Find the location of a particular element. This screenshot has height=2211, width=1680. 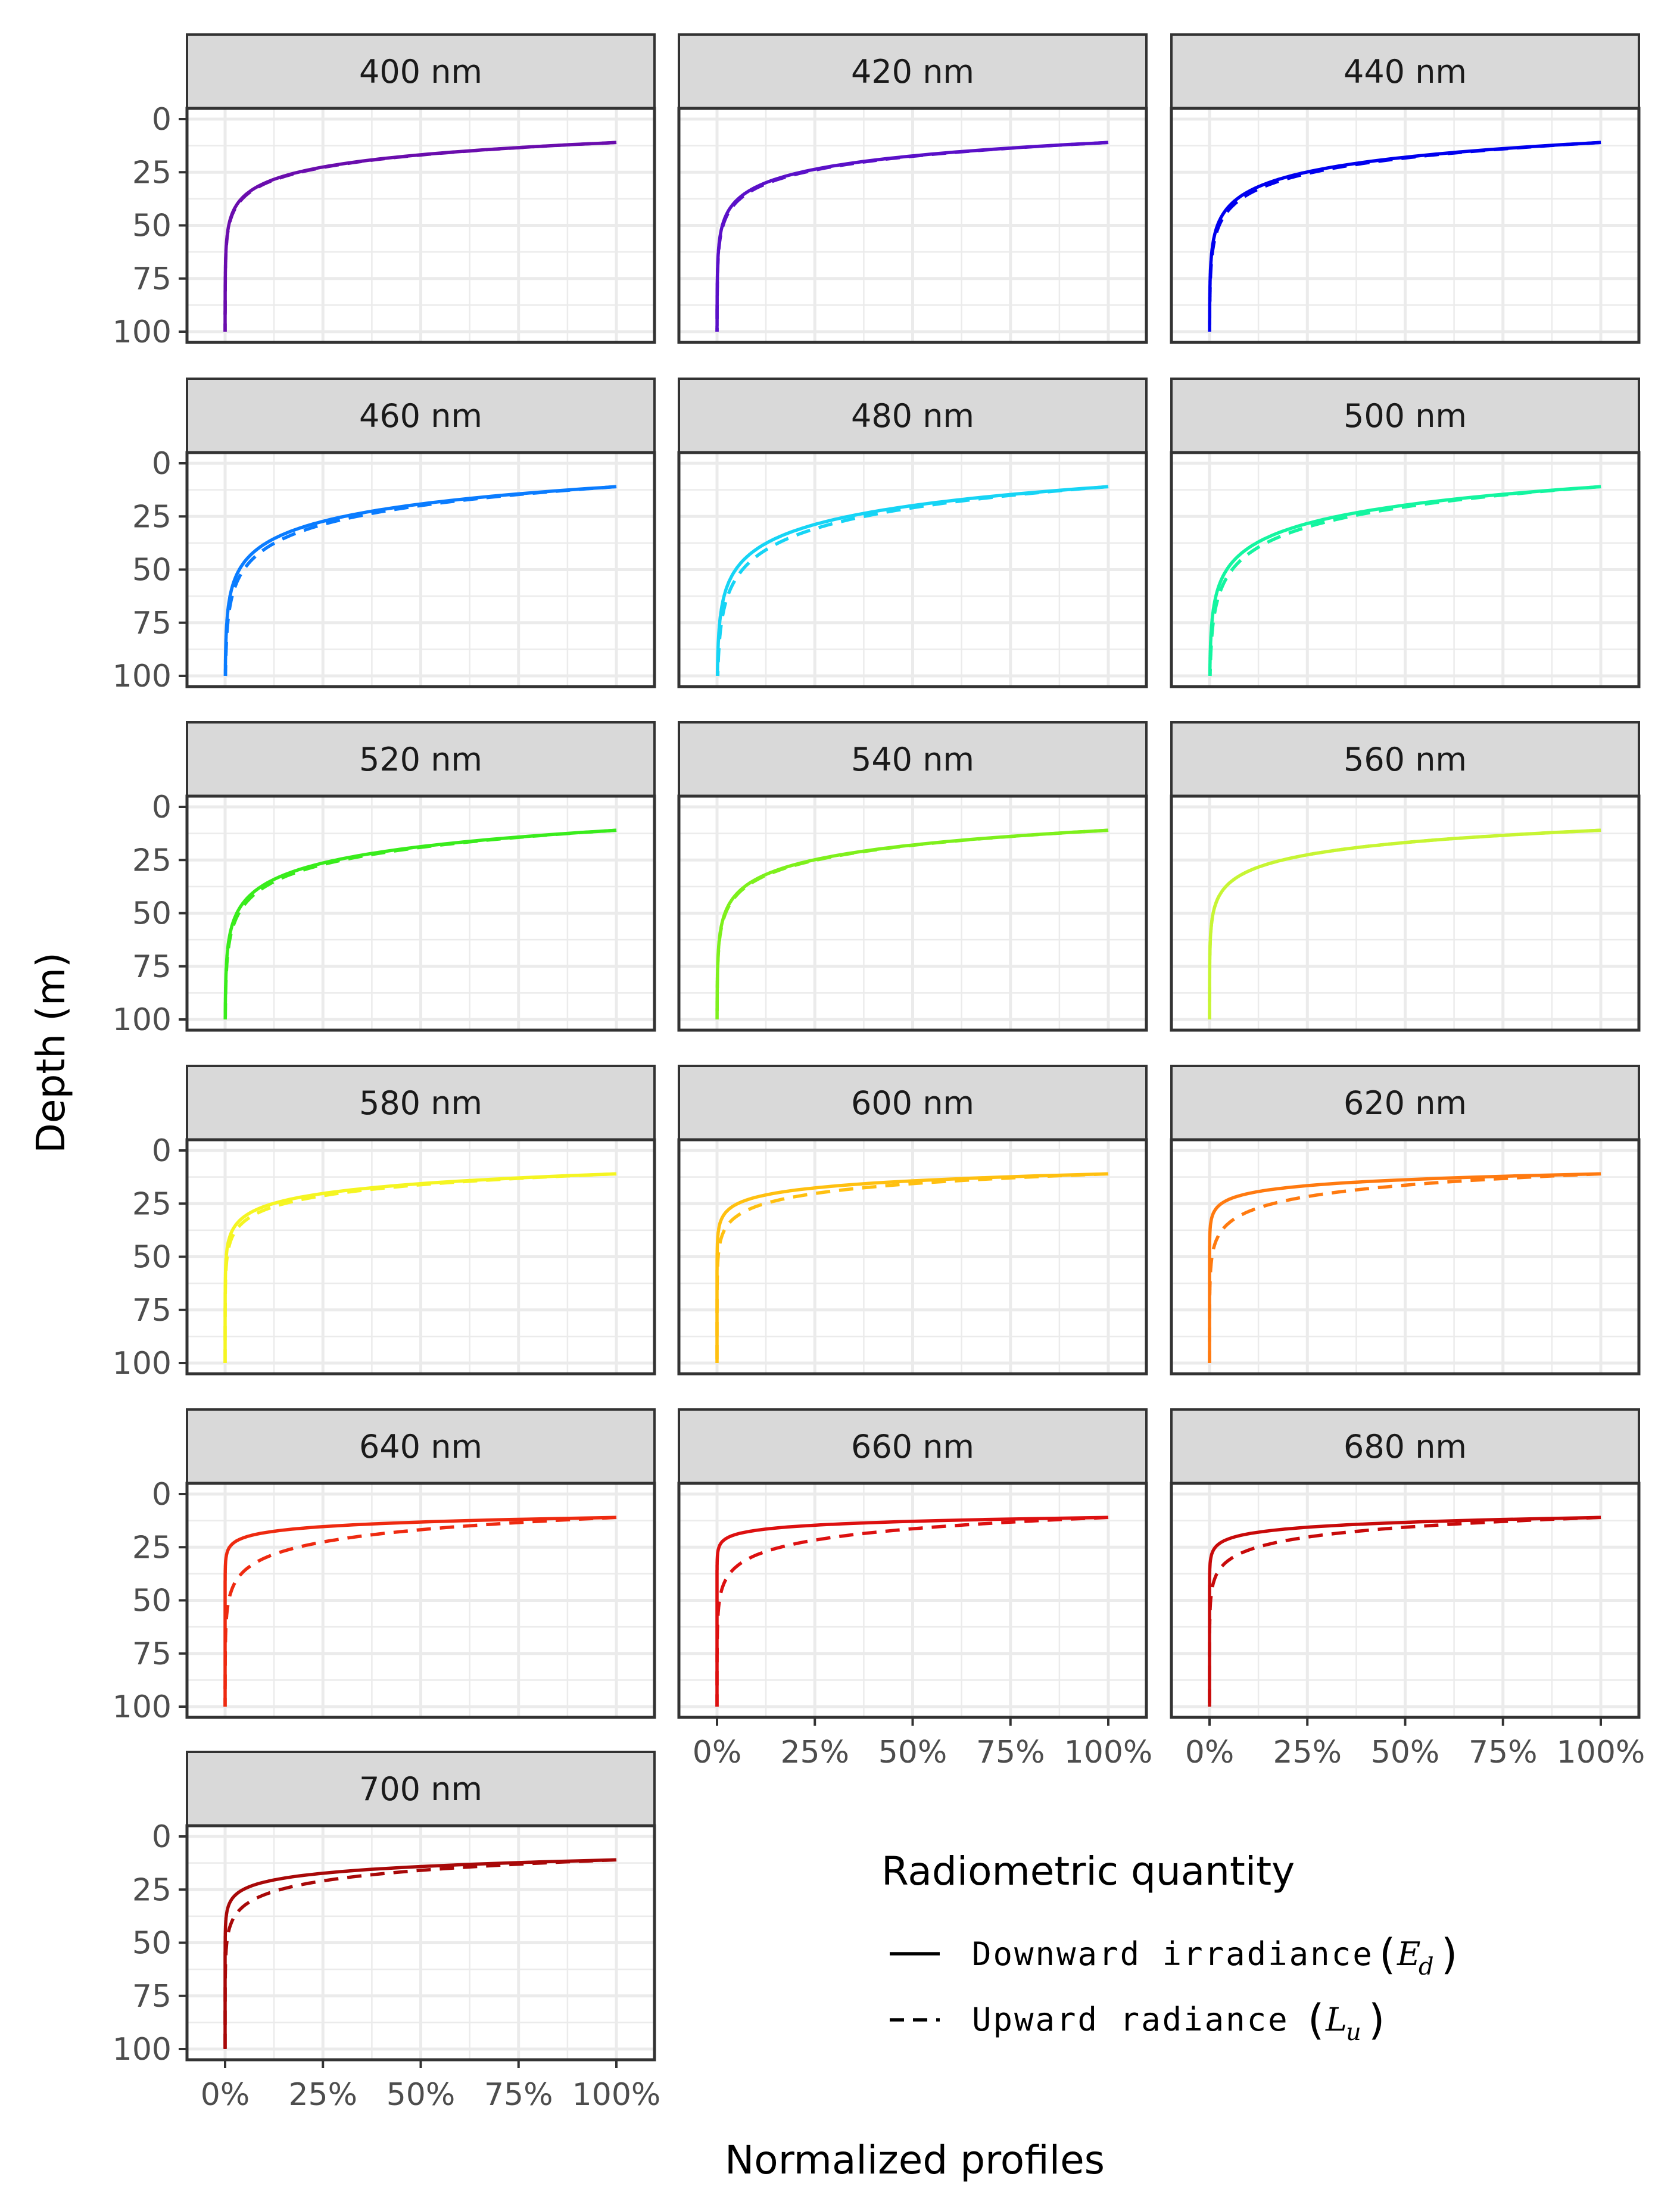

facet-panel: 580 nm 0 25 50 75 100 is located at coordinates (384, 1223).